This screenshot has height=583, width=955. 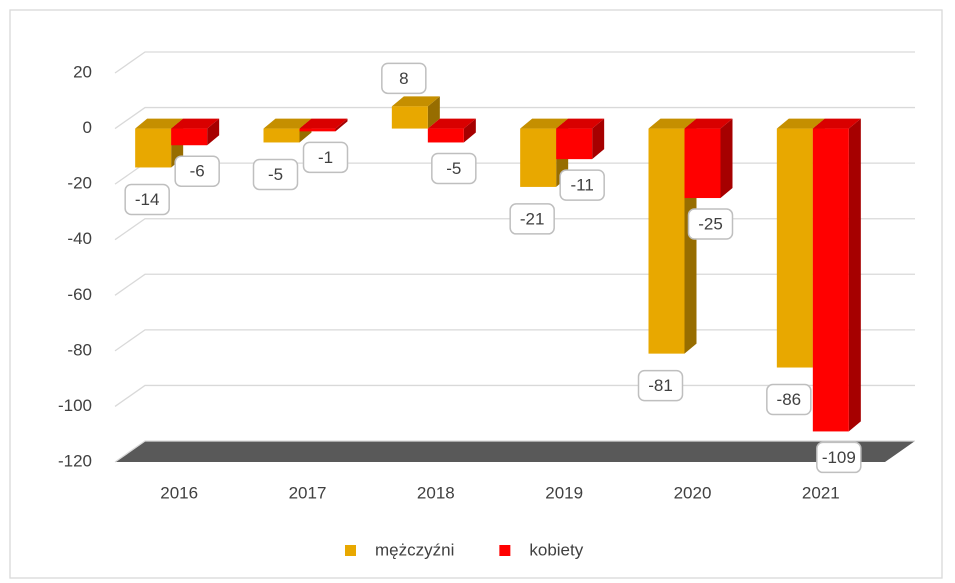 I want to click on data-label: -25, so click(x=710, y=224).